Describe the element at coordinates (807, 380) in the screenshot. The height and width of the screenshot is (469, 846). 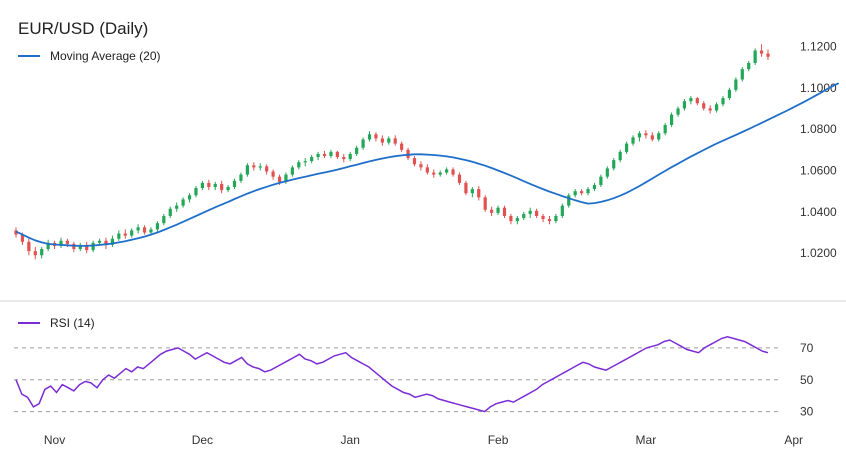
I see `rsi-axis: 30 50 70` at that location.